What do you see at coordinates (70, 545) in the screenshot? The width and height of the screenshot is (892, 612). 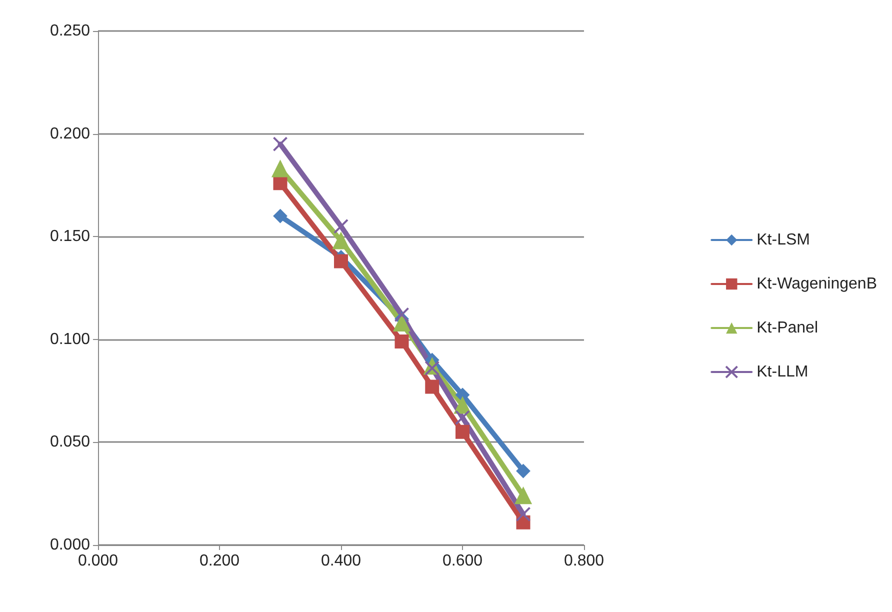 I see `y-tick-label: 0.000` at bounding box center [70, 545].